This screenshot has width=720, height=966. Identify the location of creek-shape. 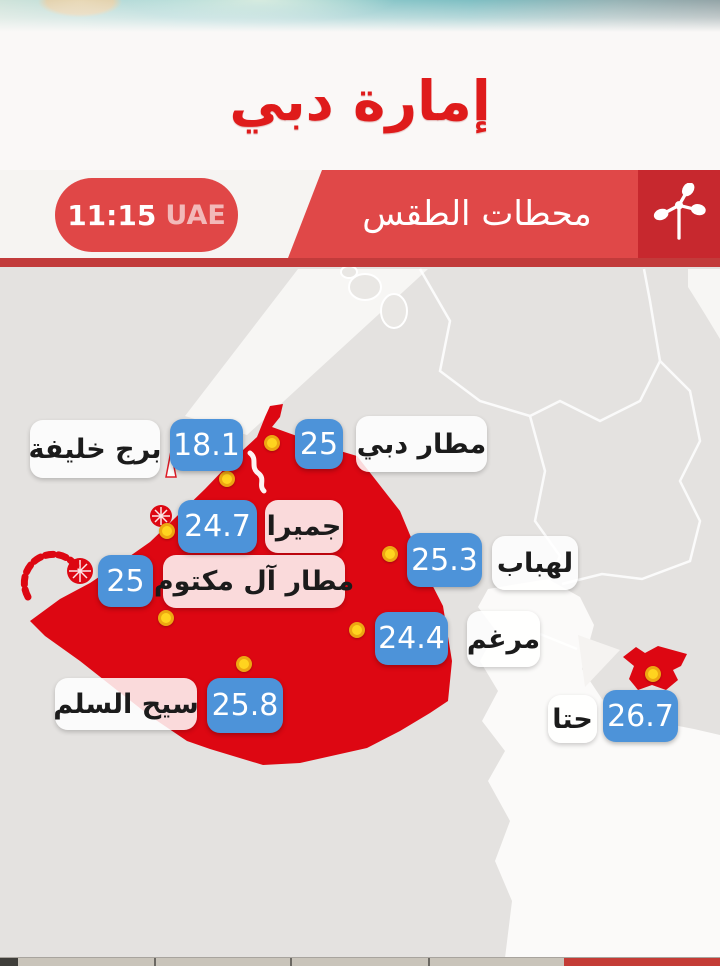
(257, 472).